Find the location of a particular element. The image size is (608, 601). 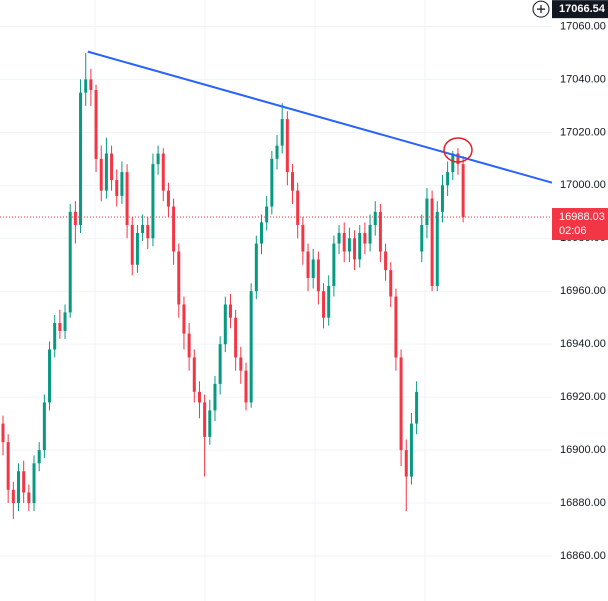

crosshair-price-label: 17066.54 is located at coordinates (582, 9).